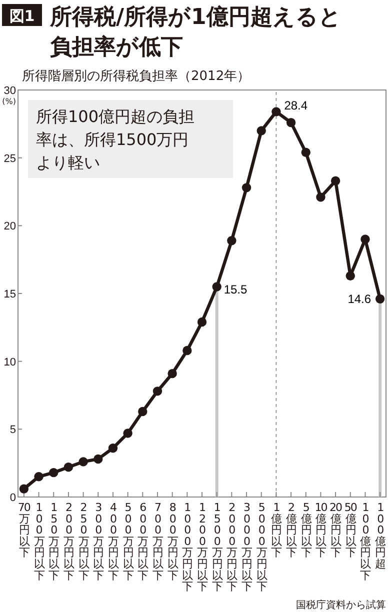  Describe the element at coordinates (68, 541) in the screenshot. I see `x-tick-label: 200万円以下` at that location.